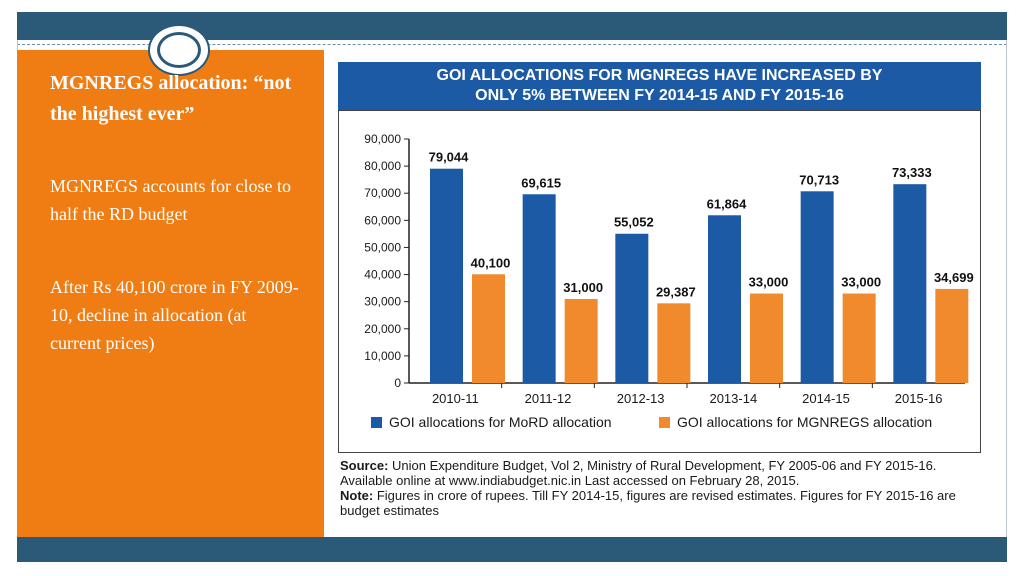 The height and width of the screenshot is (576, 1024). What do you see at coordinates (727, 203) in the screenshot?
I see `data-label: 61,864` at bounding box center [727, 203].